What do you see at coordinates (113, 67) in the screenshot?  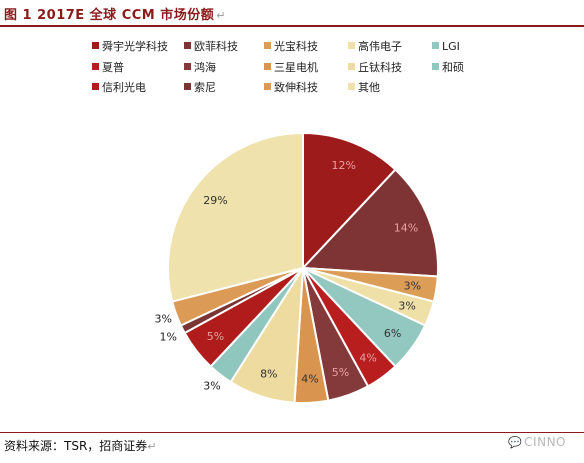 I see `legend-label: 夏普` at bounding box center [113, 67].